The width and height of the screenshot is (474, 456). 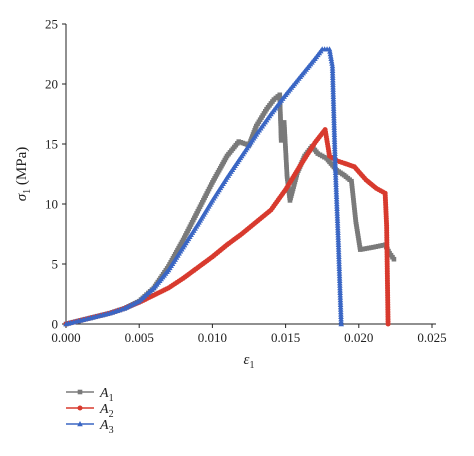 What do you see at coordinates (55, 324) in the screenshot?
I see `y-tick-label: 0` at bounding box center [55, 324].